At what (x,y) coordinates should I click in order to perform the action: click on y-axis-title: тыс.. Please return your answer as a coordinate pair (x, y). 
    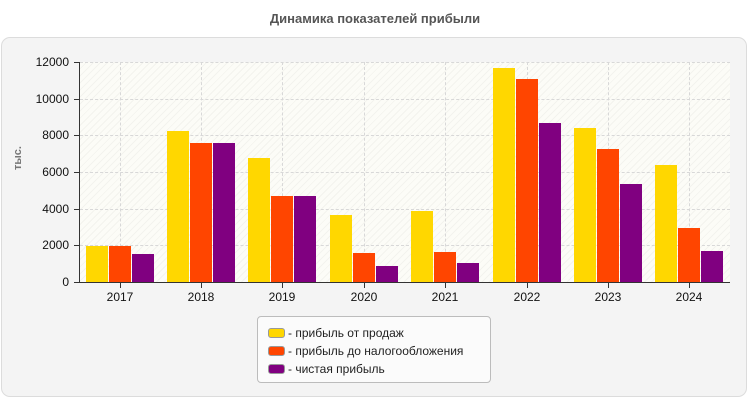
    Looking at the image, I should click on (18, 158).